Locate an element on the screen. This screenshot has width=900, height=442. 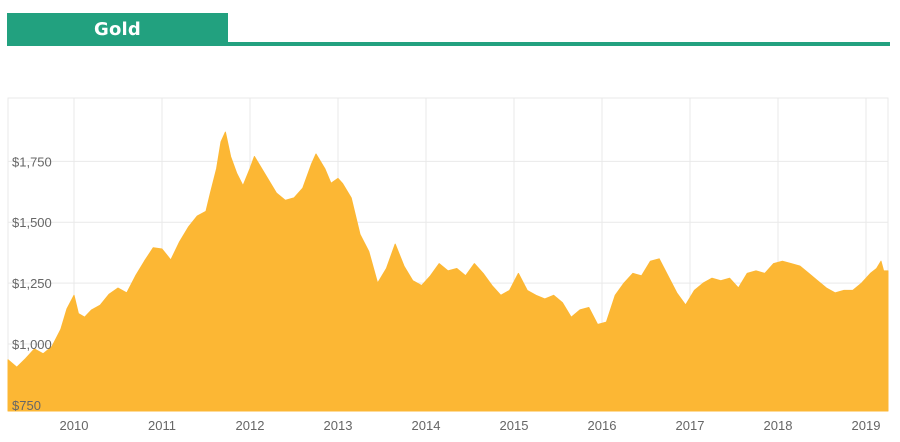
y-tick-label: $750 is located at coordinates (26, 405).